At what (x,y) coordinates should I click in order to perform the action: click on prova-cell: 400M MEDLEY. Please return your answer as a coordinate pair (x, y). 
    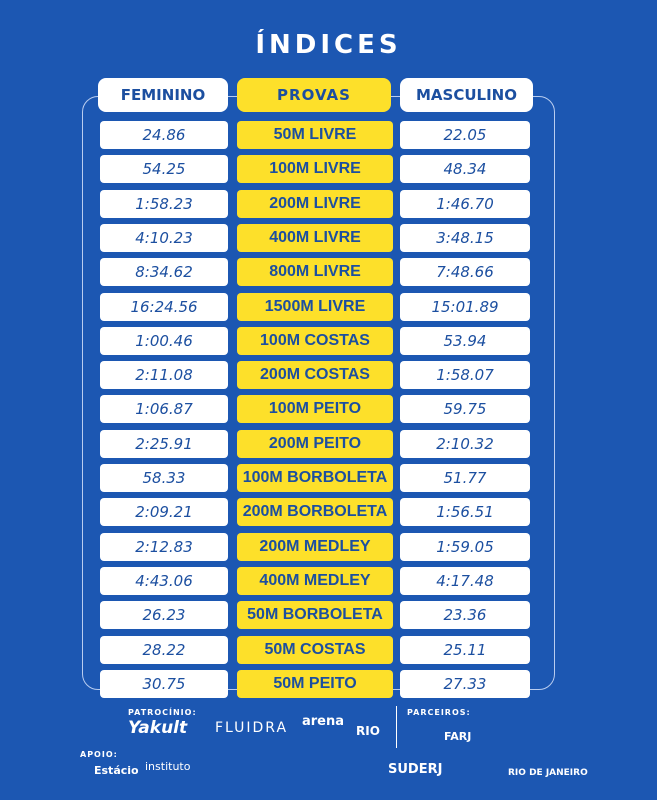
    Looking at the image, I should click on (315, 580).